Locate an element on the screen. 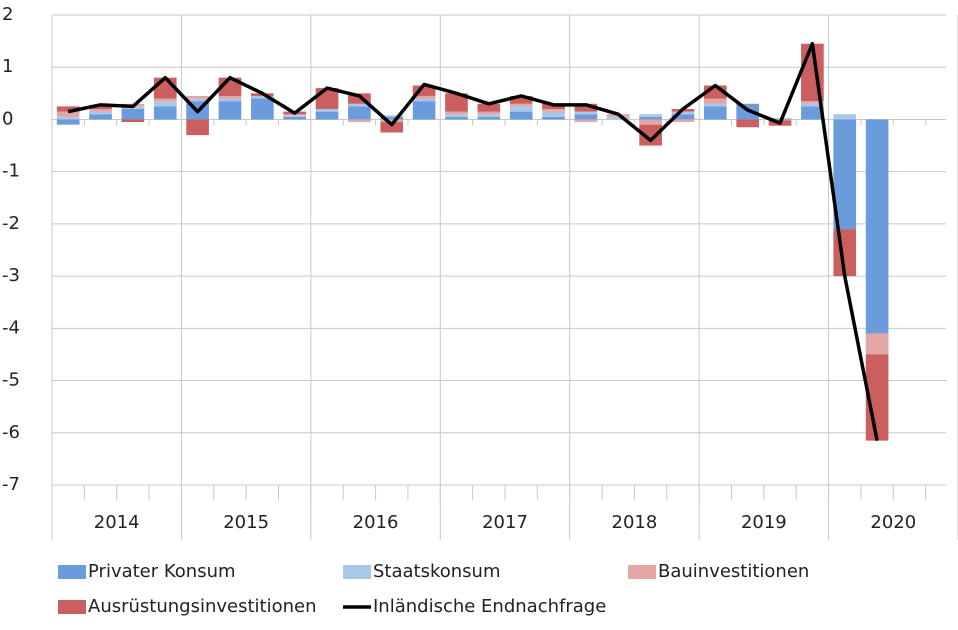 This screenshot has height=630, width=958. y-tick-label: -5 is located at coordinates (11, 380).